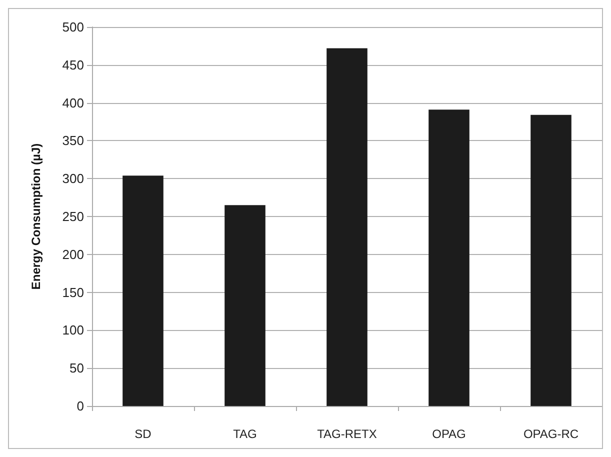 This screenshot has width=611, height=457. I want to click on x-tick-label: TAG-RETX, so click(347, 434).